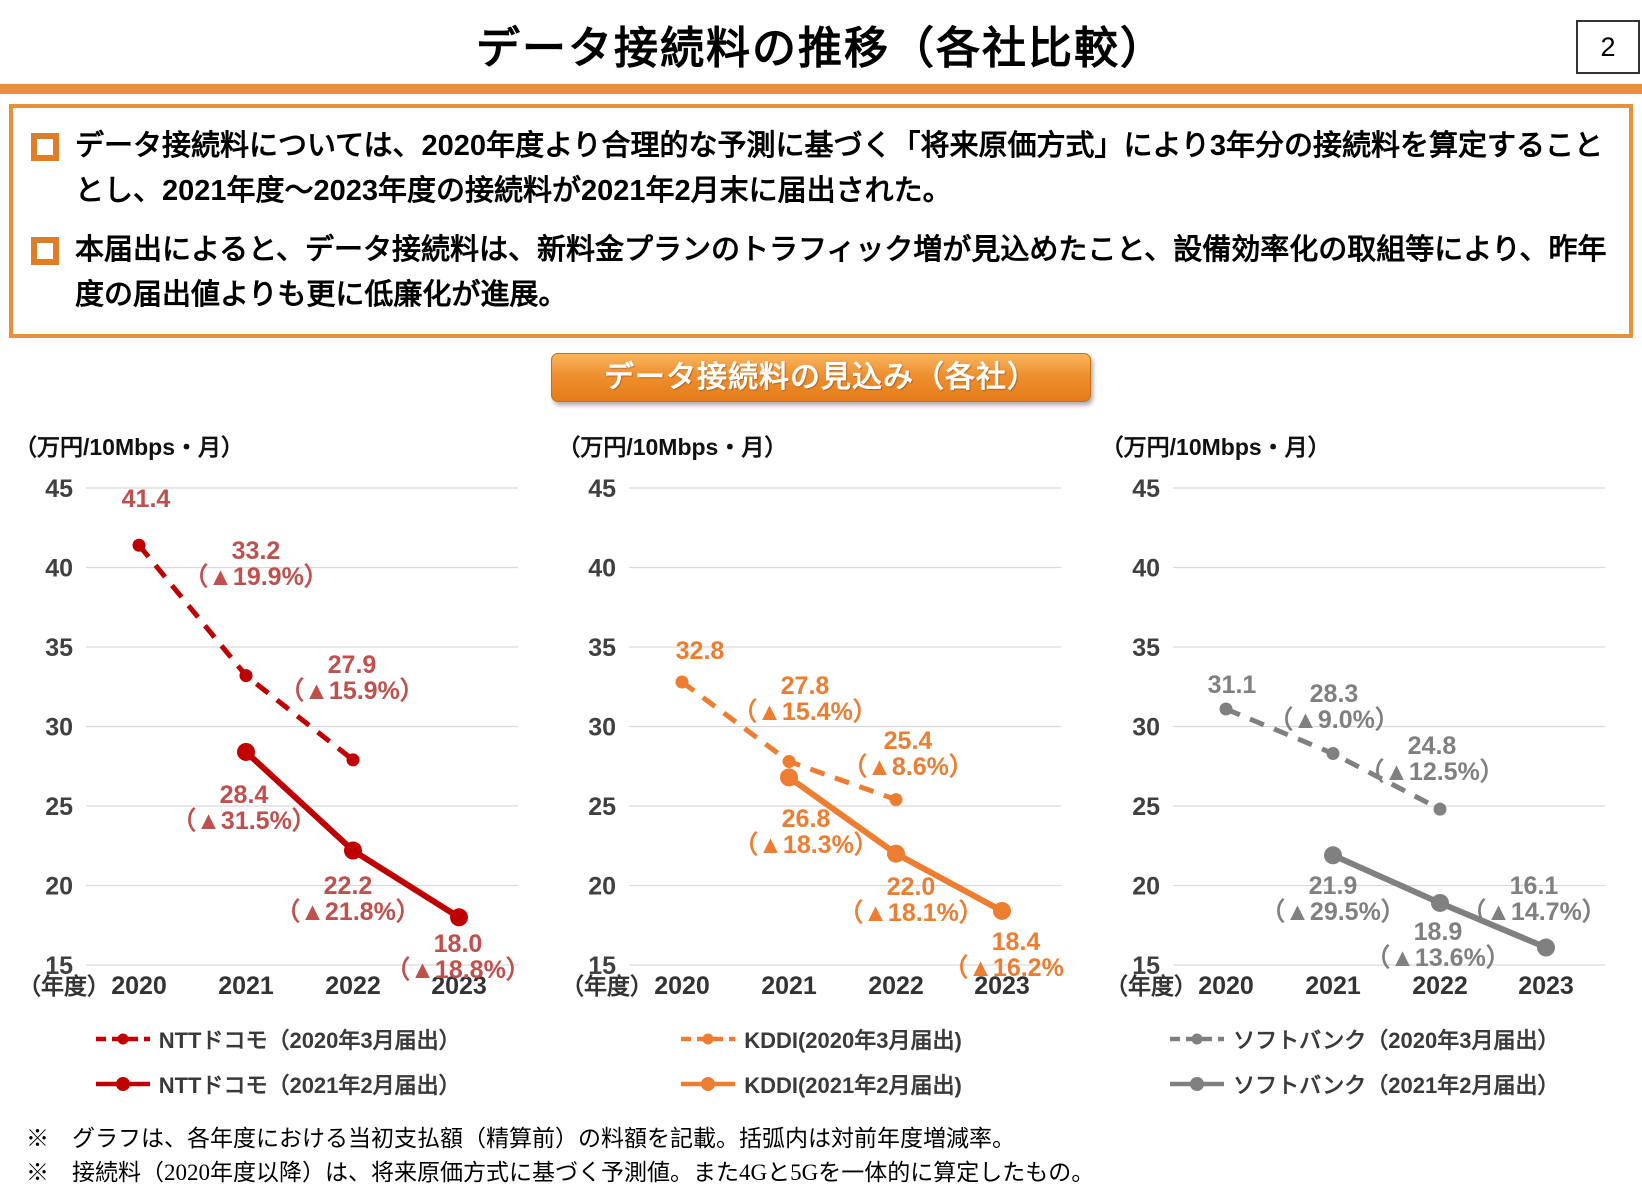 The width and height of the screenshot is (1642, 1191). Describe the element at coordinates (912, 900) in the screenshot. I see `point-label: 22.0 （▲18.1%）` at that location.